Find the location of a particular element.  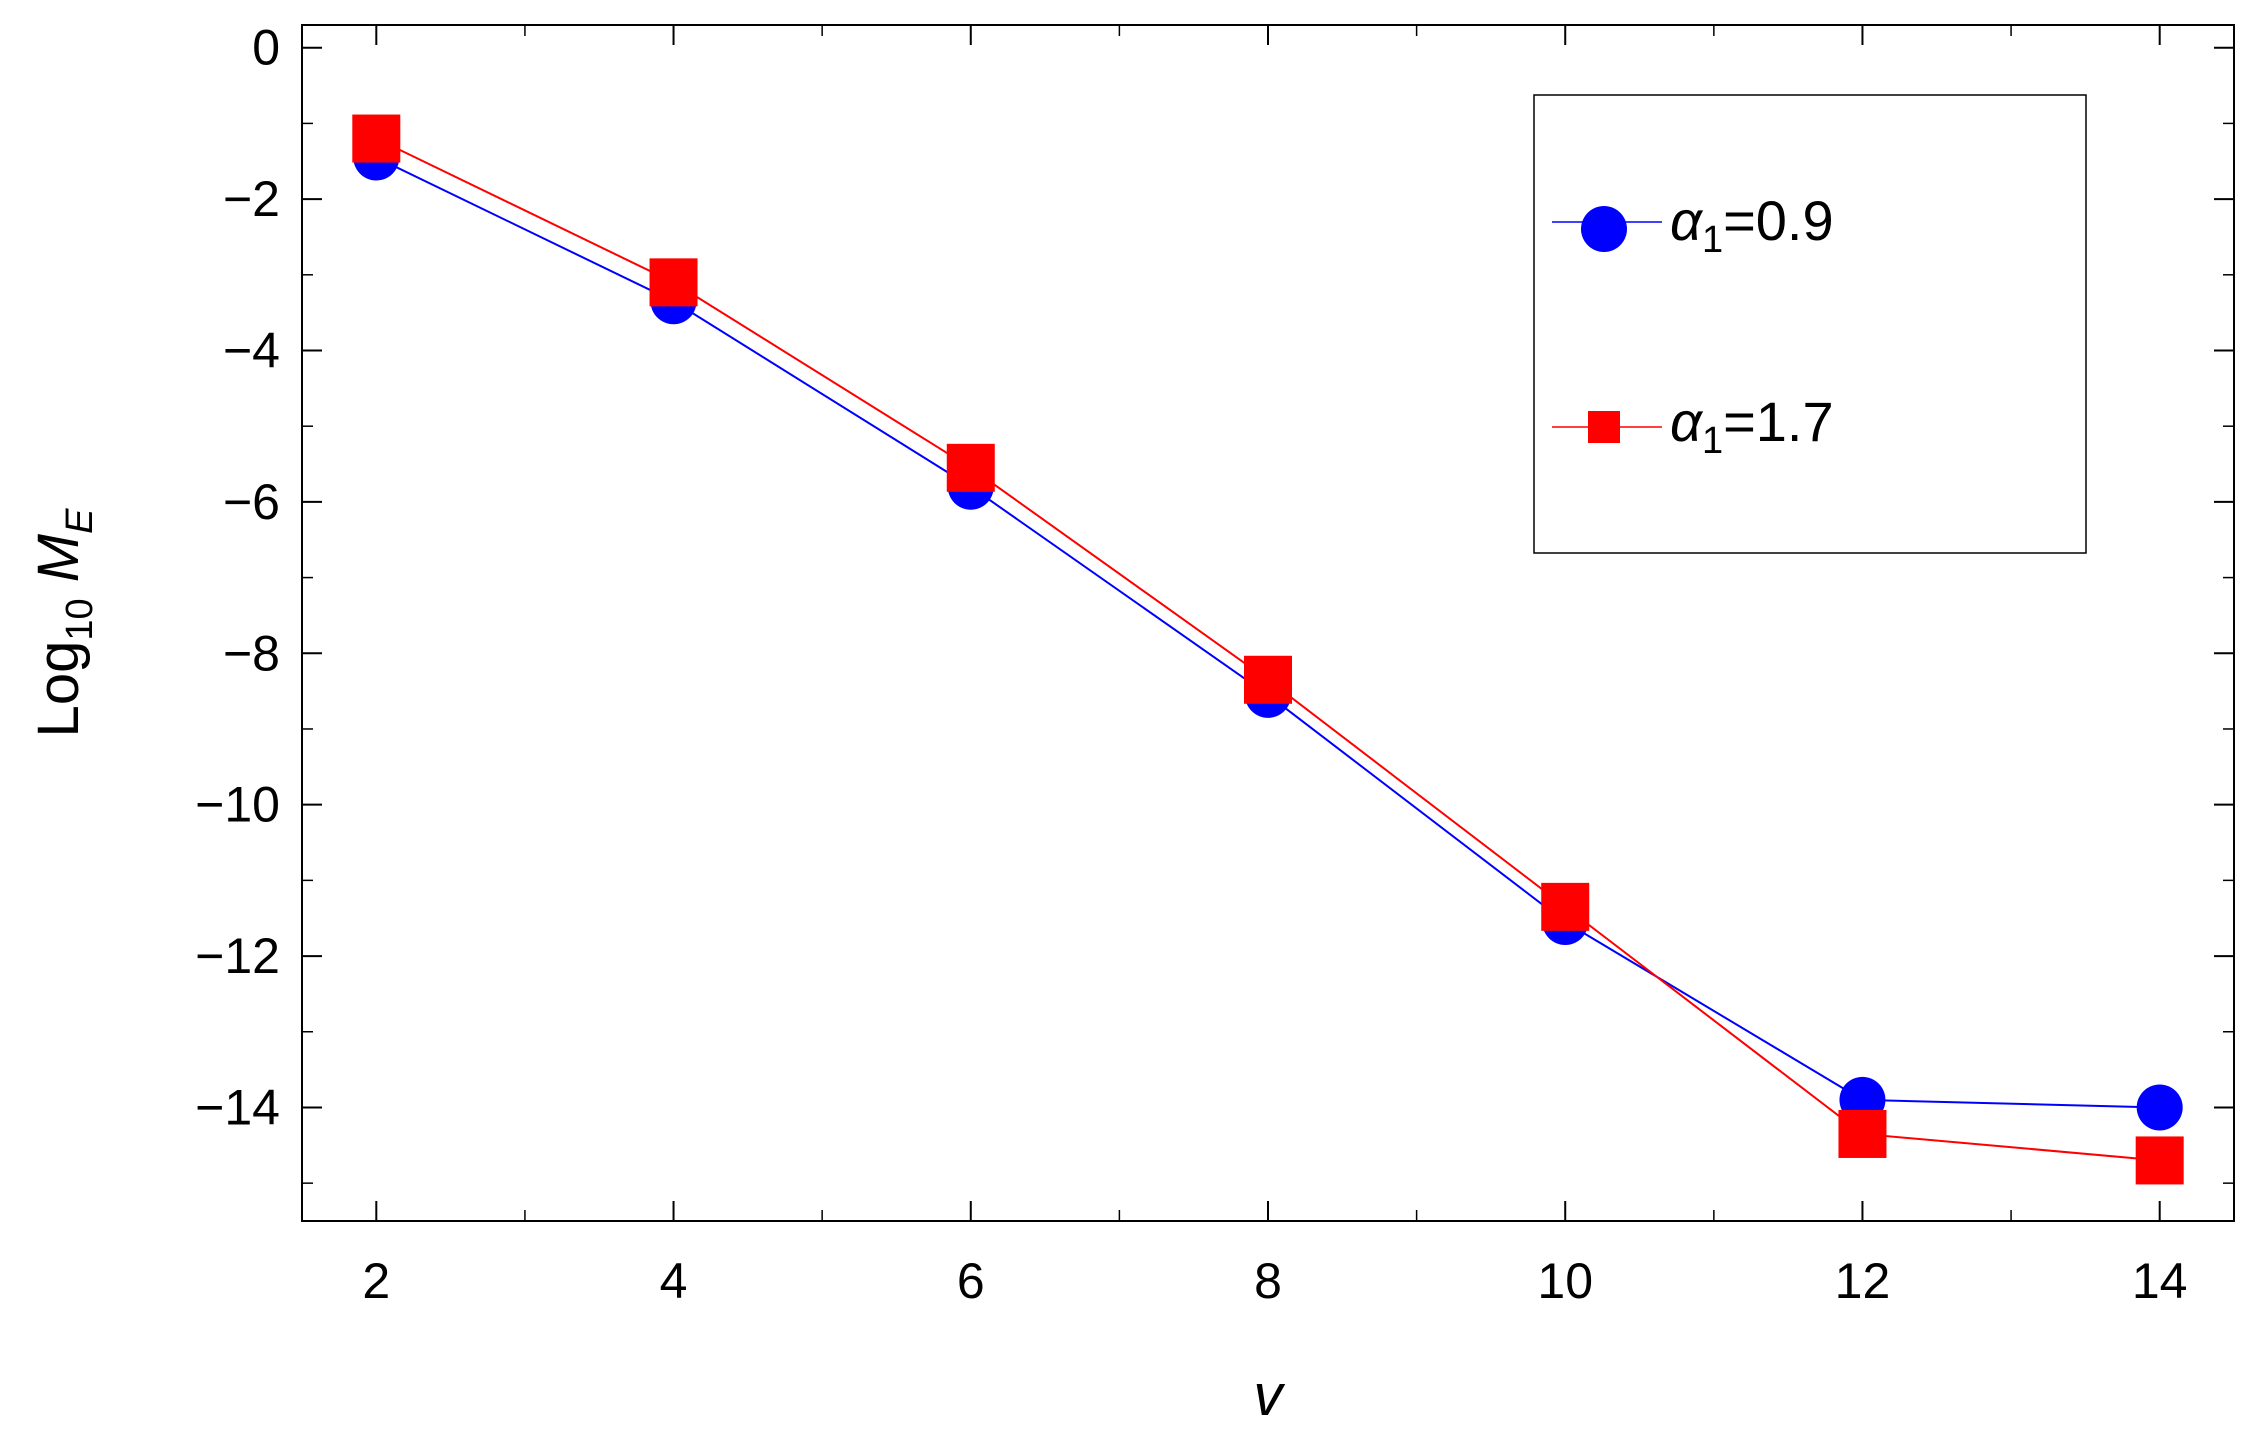

x-tick-label: 2 is located at coordinates (376, 1281).